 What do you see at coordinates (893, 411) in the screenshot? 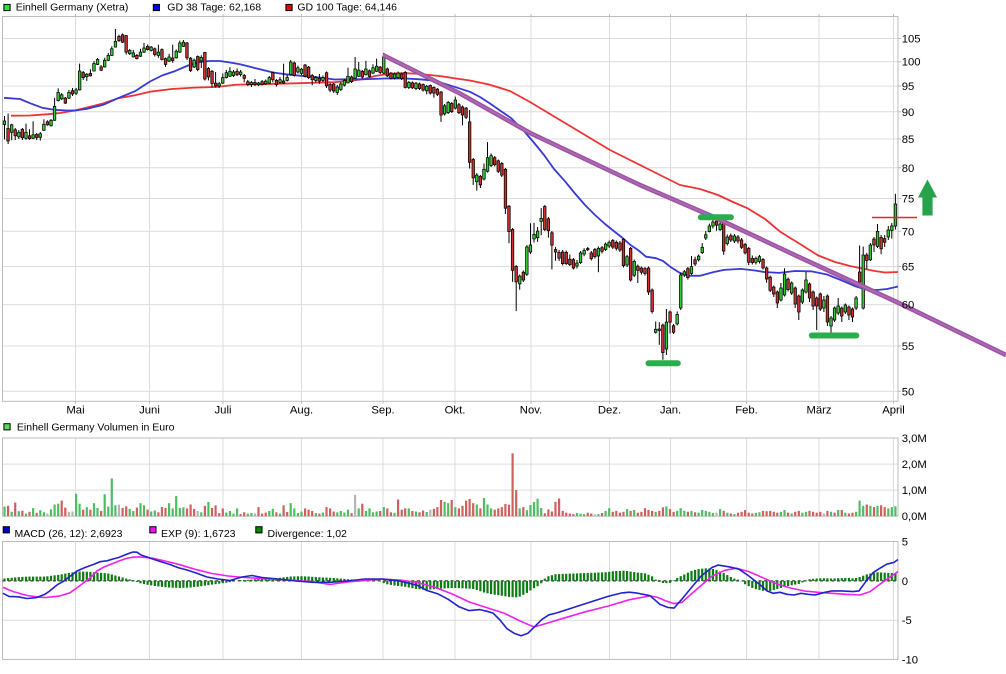
I see `svg-text: April` at bounding box center [893, 411].